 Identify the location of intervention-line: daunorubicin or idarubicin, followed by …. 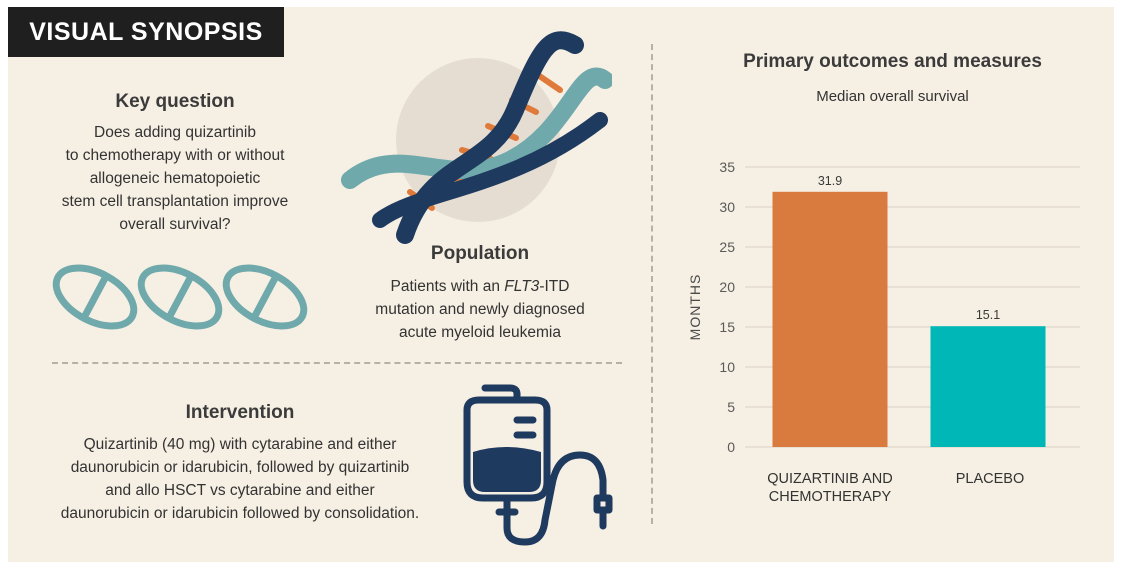
(240, 467).